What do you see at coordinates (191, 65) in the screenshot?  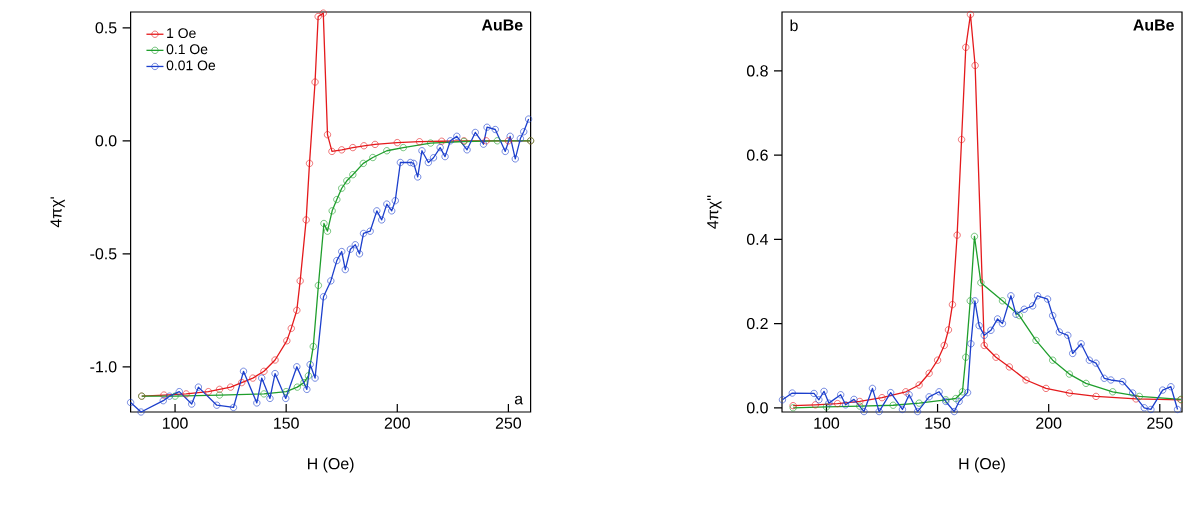 I see `legend-label: 0.01 Oe` at bounding box center [191, 65].